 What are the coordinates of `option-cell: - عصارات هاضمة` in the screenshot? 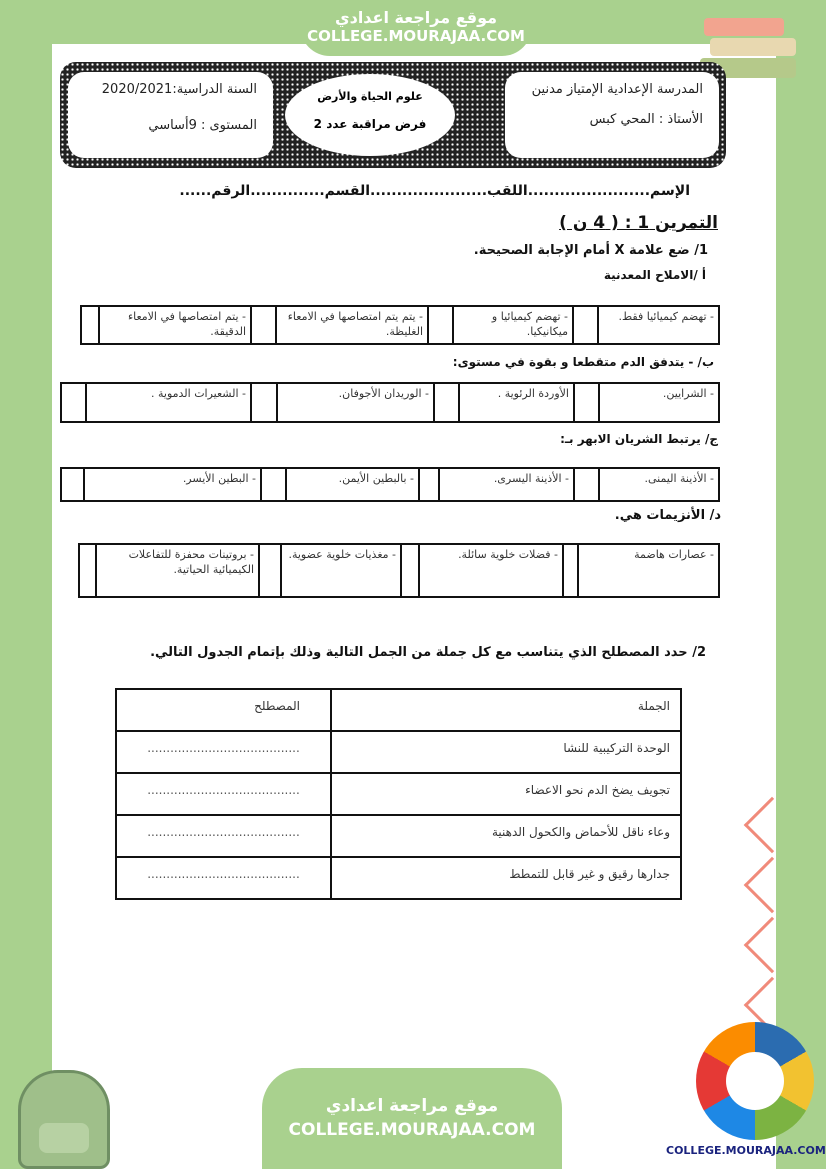 It's located at (648, 570).